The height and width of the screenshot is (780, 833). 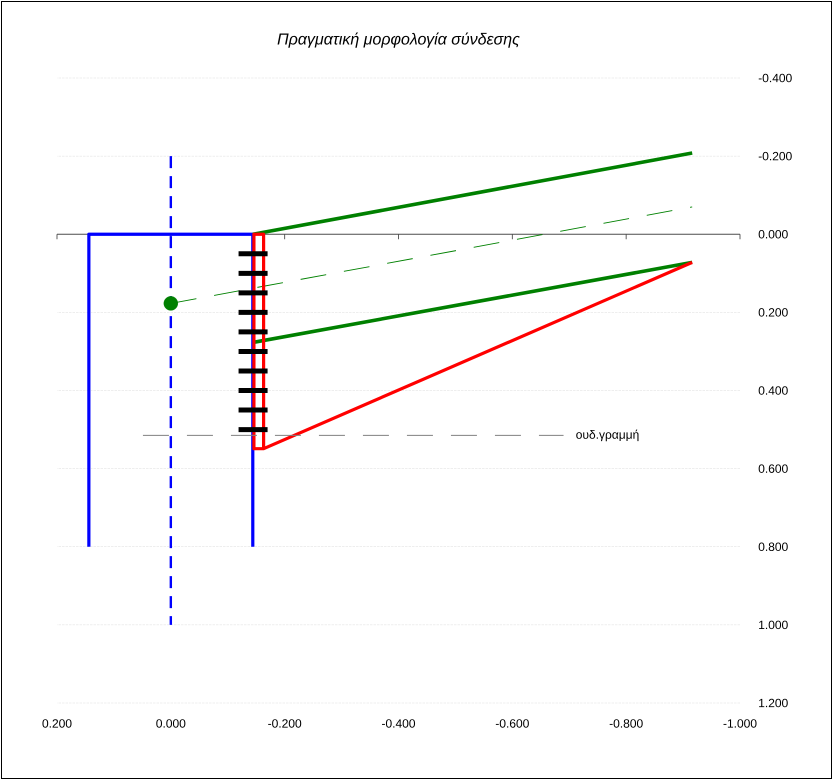 I want to click on x-tick-label: -0.400, so click(x=399, y=723).